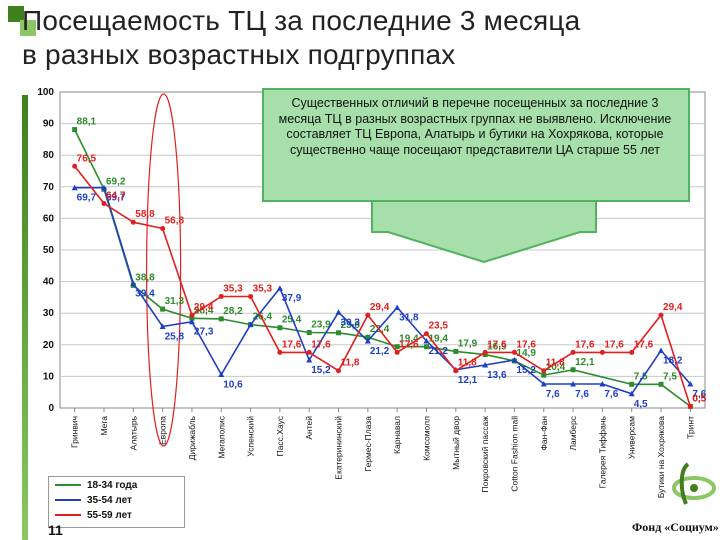 The width and height of the screenshot is (720, 540). What do you see at coordinates (112, 485) in the screenshot?
I see `legend-label-18-34: 18-34 года` at bounding box center [112, 485].